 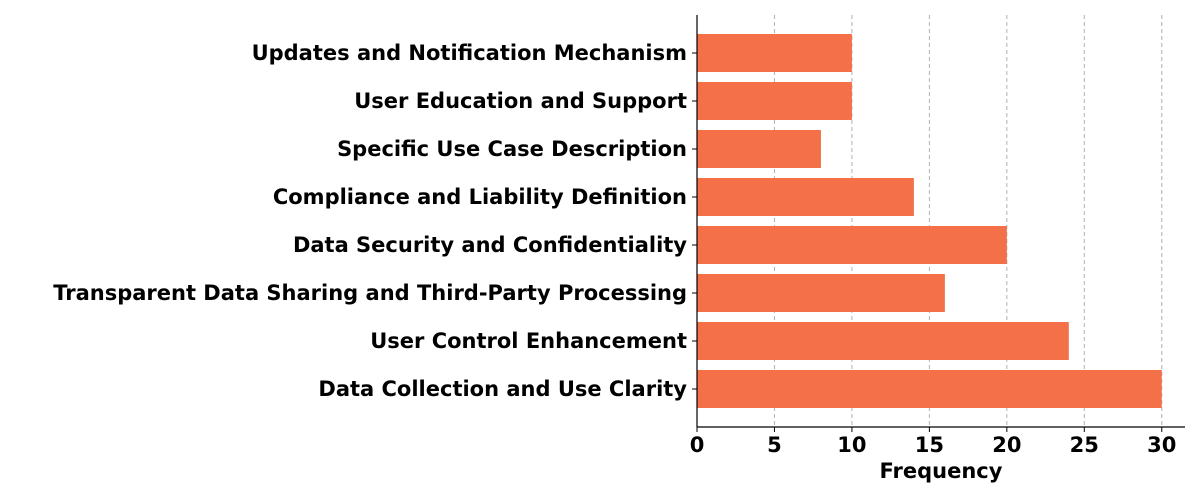 I want to click on x-axis-title: Frequency, so click(x=941, y=471).